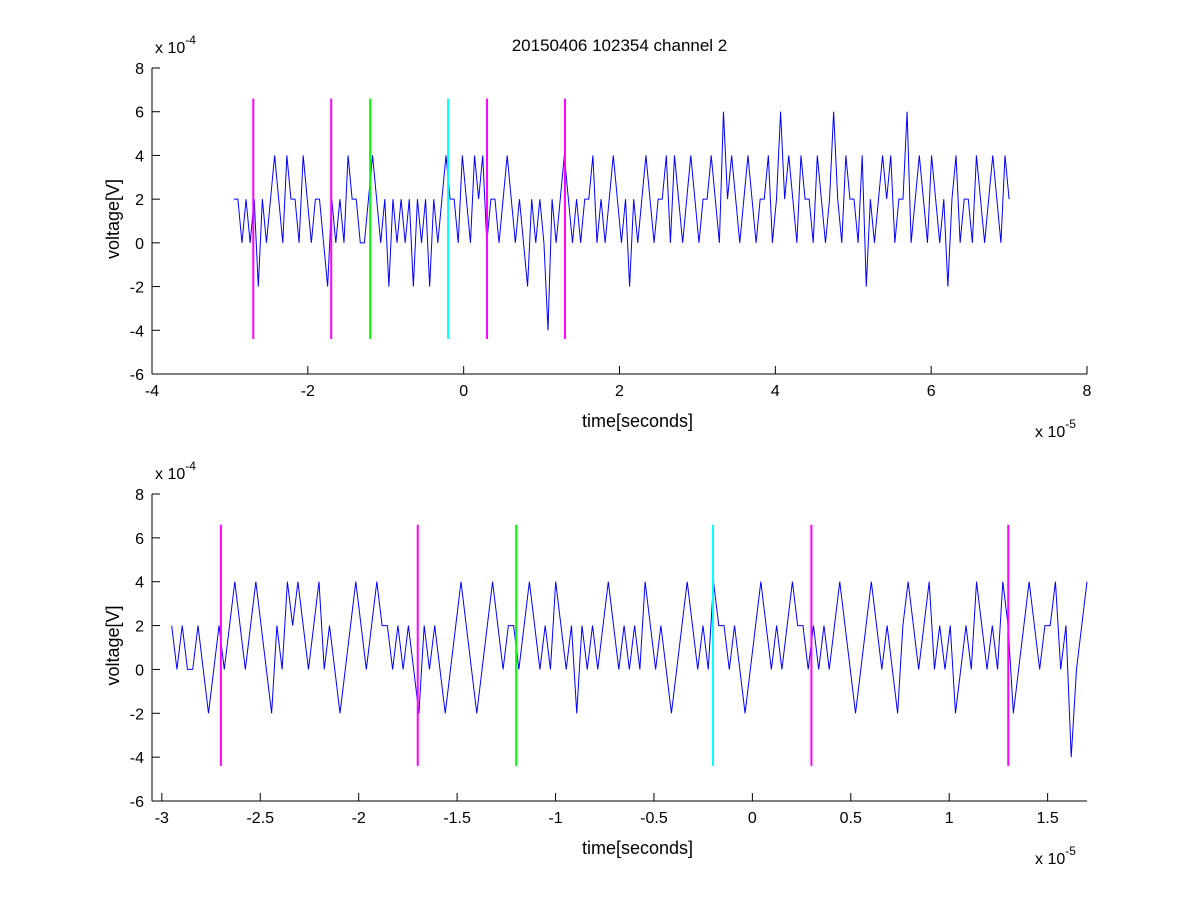 The height and width of the screenshot is (905, 1200). I want to click on x-tick-label: -1, so click(555, 818).